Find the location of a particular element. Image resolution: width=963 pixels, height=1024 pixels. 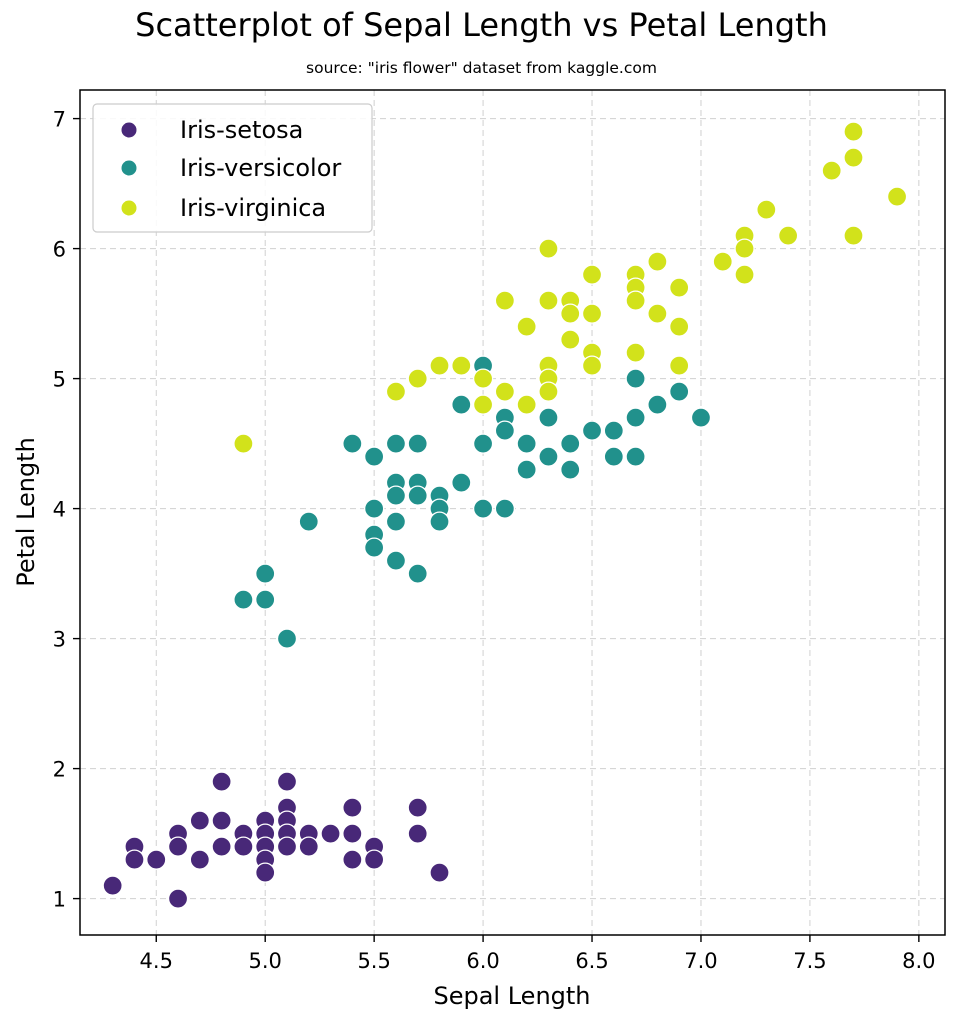

series-iris-setosa is located at coordinates (276, 840).